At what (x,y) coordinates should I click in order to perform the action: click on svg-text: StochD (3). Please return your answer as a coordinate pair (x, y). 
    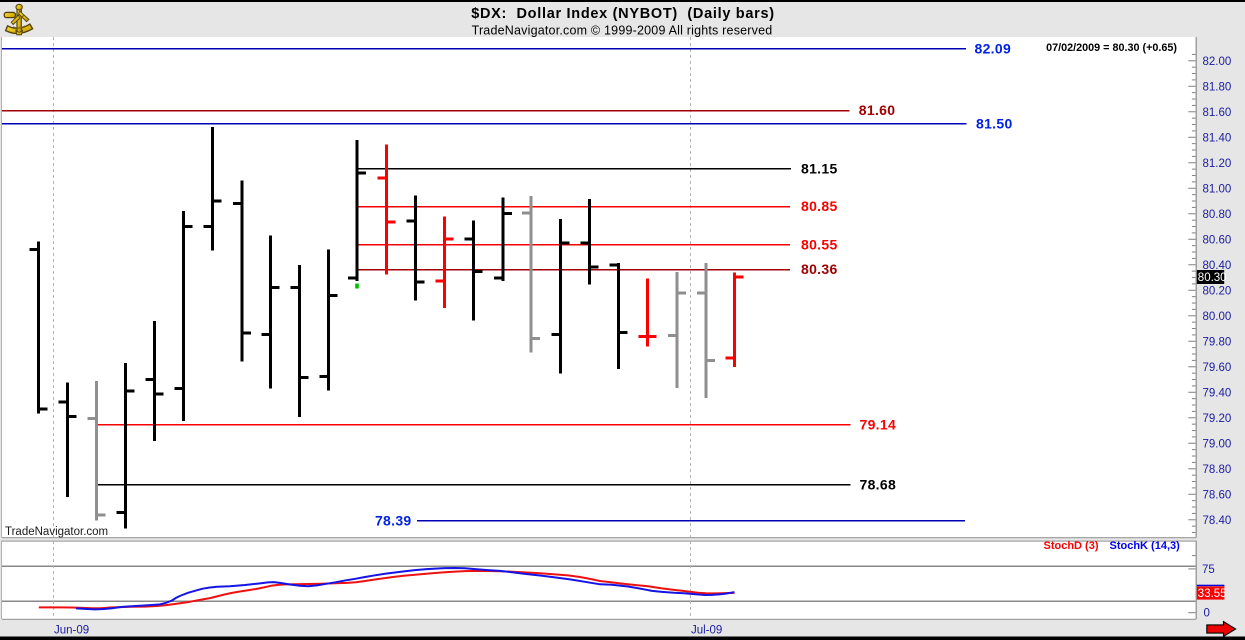
    Looking at the image, I should click on (1071, 546).